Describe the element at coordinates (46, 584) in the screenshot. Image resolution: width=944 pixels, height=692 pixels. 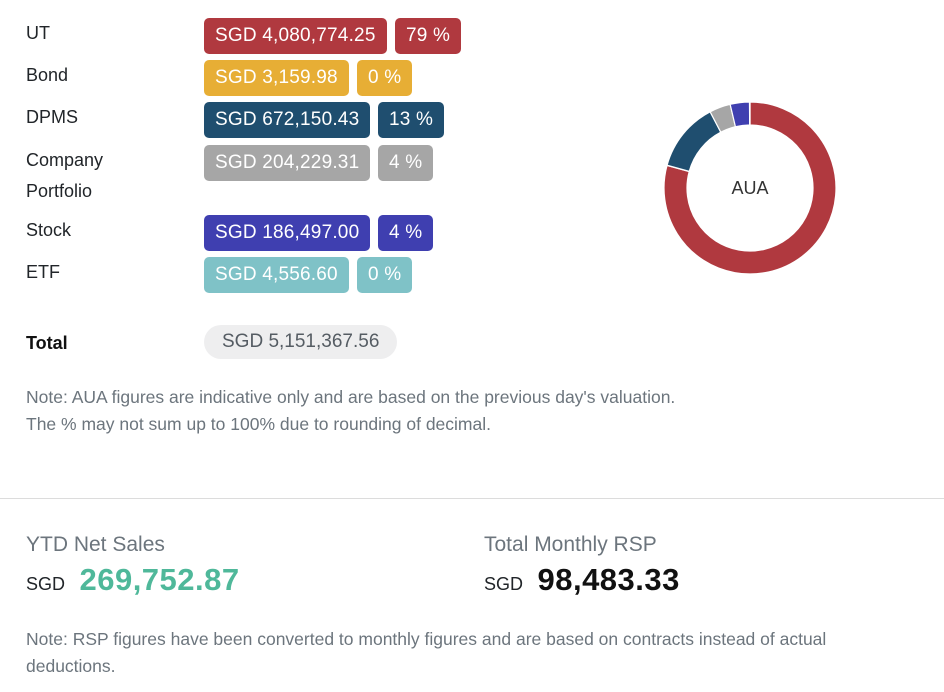
I see `ytd-currency: SGD` at that location.